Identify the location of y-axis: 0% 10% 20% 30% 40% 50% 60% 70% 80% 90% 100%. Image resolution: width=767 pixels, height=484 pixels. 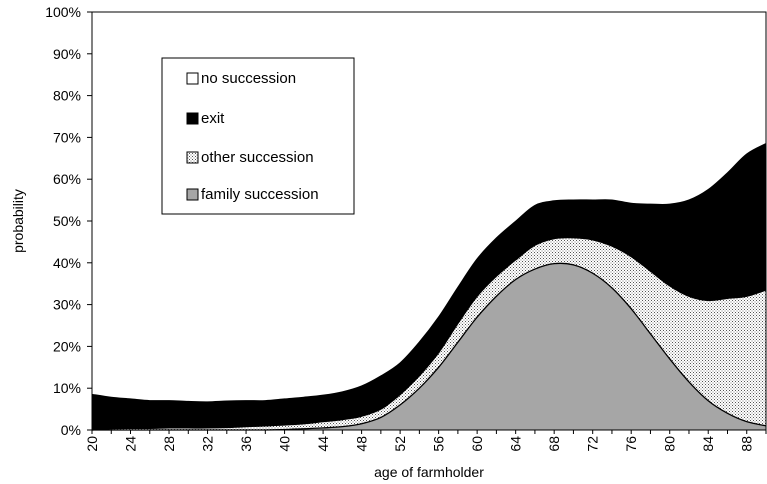
(68, 221).